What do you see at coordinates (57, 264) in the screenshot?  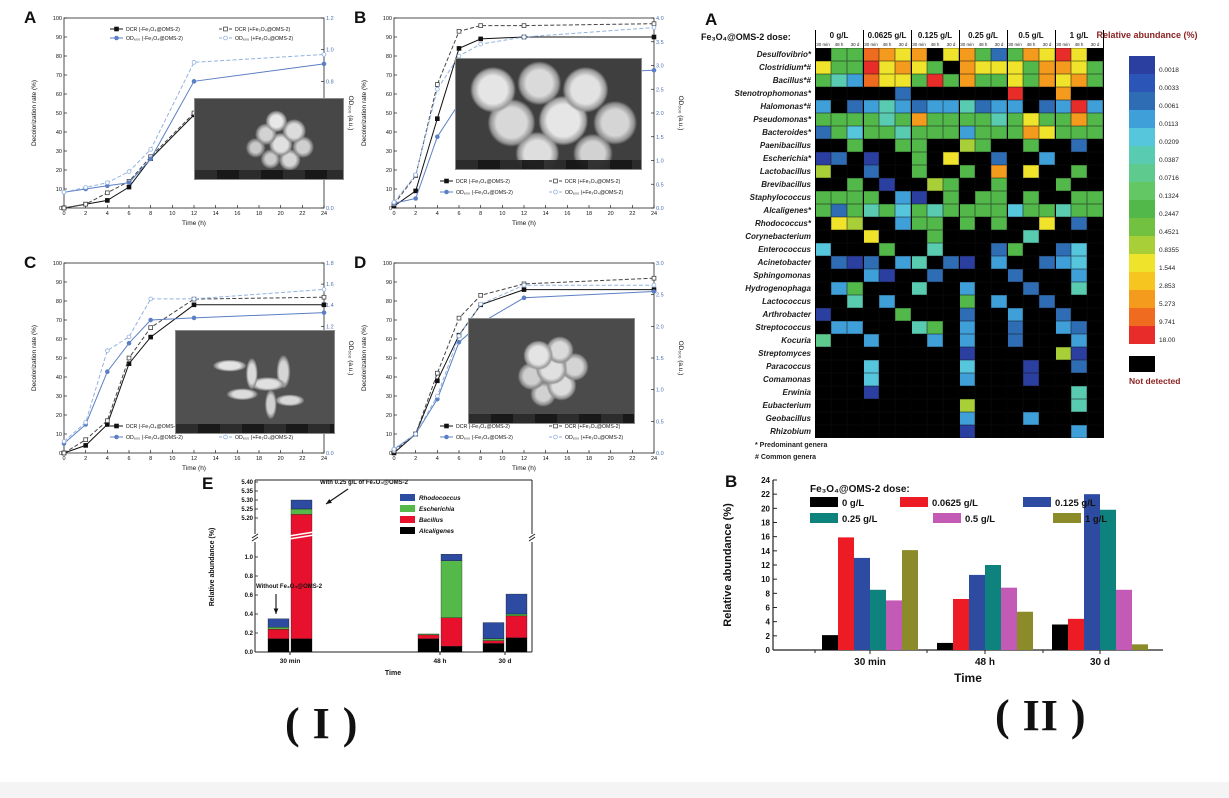 I see `y-left-tick-label: 100` at bounding box center [57, 264].